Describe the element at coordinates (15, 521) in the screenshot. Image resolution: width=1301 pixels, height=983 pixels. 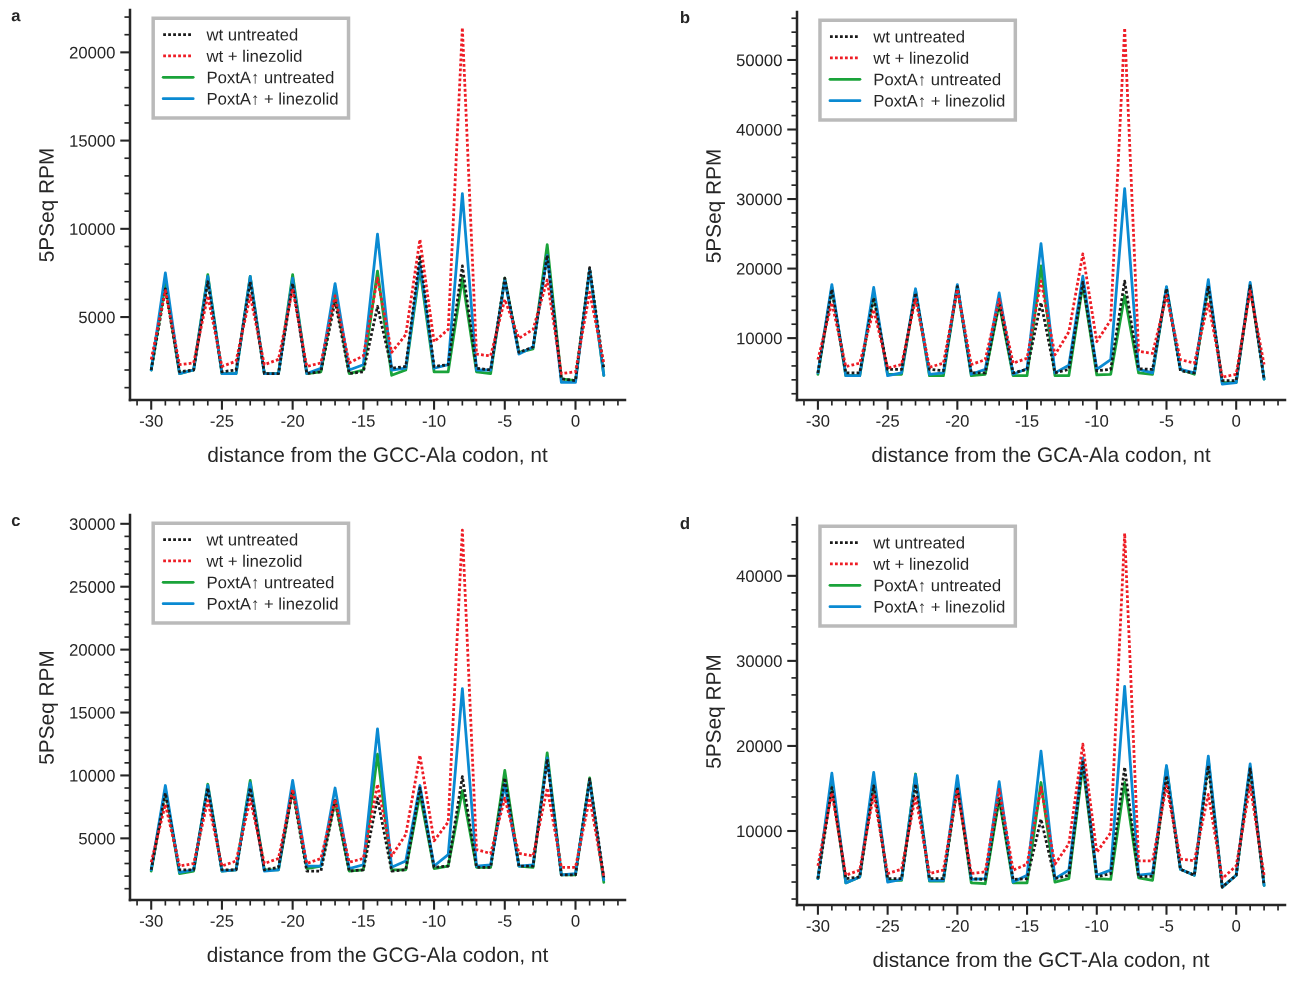
I see `chart-title: c` at that location.